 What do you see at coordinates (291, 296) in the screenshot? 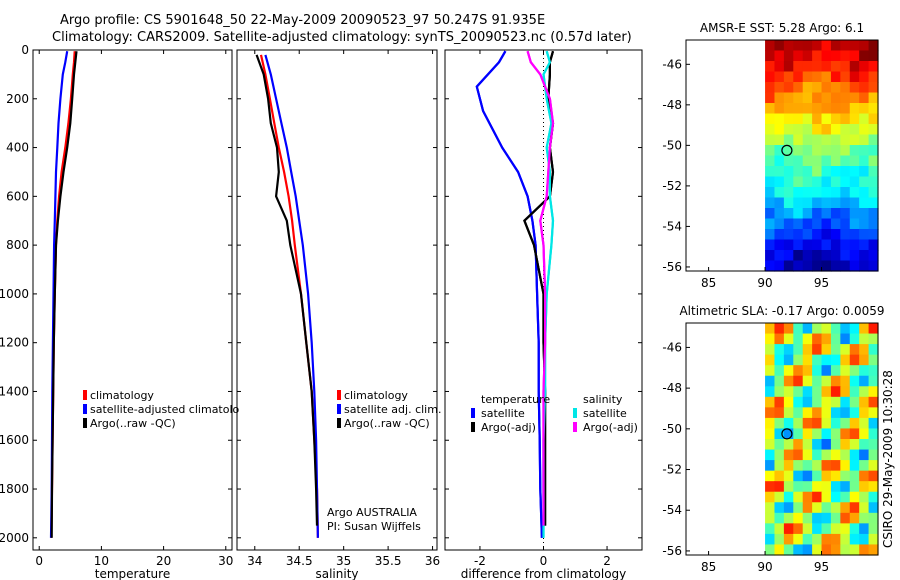
I see `salinity-series-satellite-adj-clim-` at bounding box center [291, 296].